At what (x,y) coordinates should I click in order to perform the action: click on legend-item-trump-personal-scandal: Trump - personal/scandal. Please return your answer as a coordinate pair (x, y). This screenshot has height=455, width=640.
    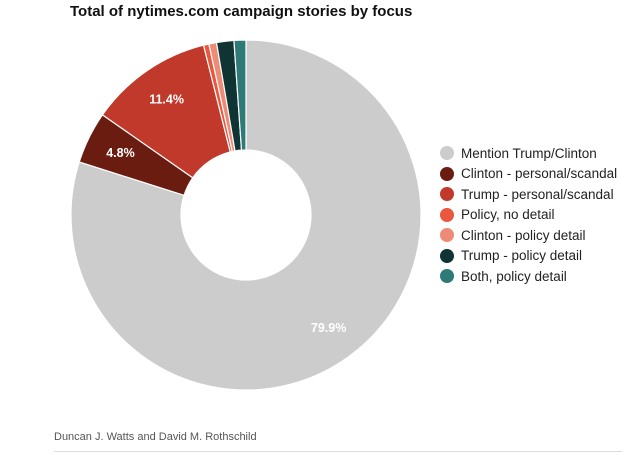
    Looking at the image, I should click on (528, 194).